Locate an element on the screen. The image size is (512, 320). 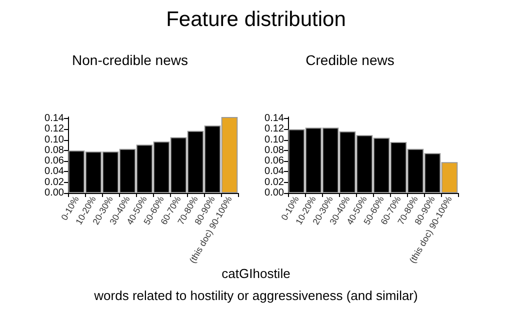
text: catGIhostile is located at coordinates (256, 273).